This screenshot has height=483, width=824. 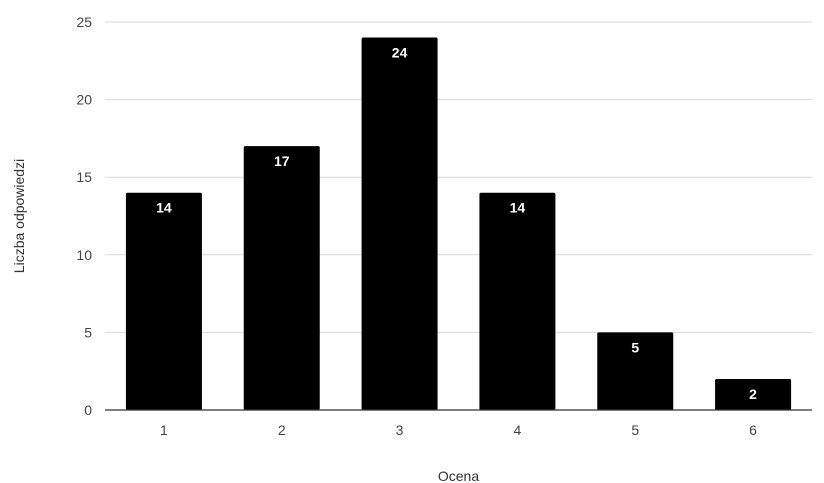 I want to click on bar-value-label: 17, so click(x=282, y=161).